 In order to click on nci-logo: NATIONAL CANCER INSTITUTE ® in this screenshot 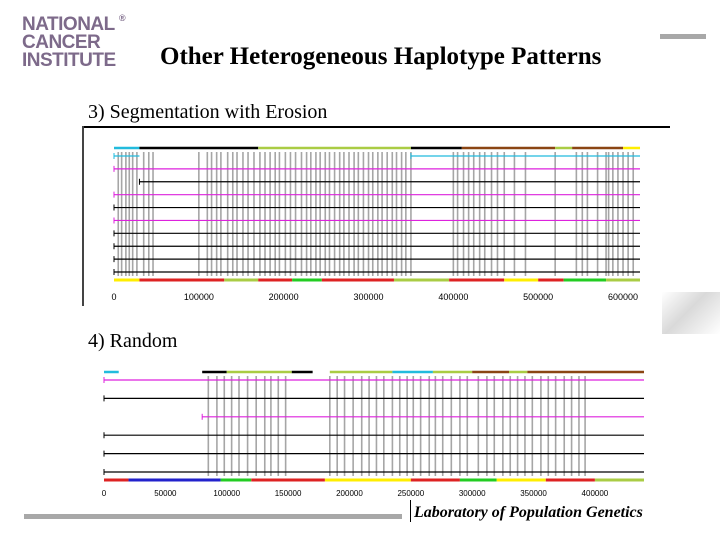, I will do `click(77, 43)`.